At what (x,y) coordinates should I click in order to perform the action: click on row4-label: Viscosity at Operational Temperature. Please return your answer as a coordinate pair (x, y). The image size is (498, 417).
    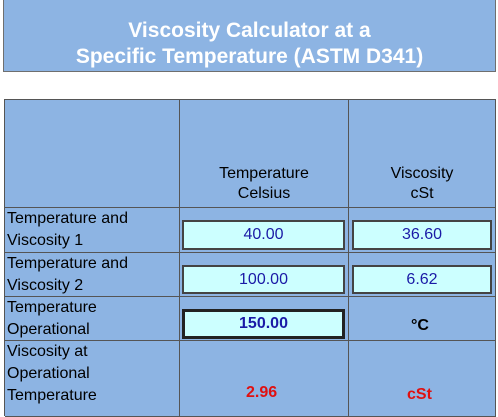
    Looking at the image, I should click on (92, 379).